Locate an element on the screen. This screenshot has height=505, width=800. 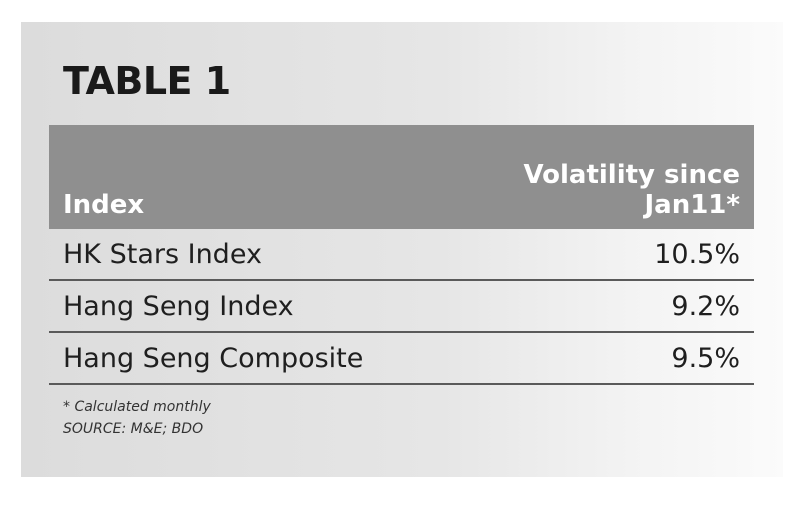
cell-index-name: Hang Seng Composite is located at coordinates (251, 358).